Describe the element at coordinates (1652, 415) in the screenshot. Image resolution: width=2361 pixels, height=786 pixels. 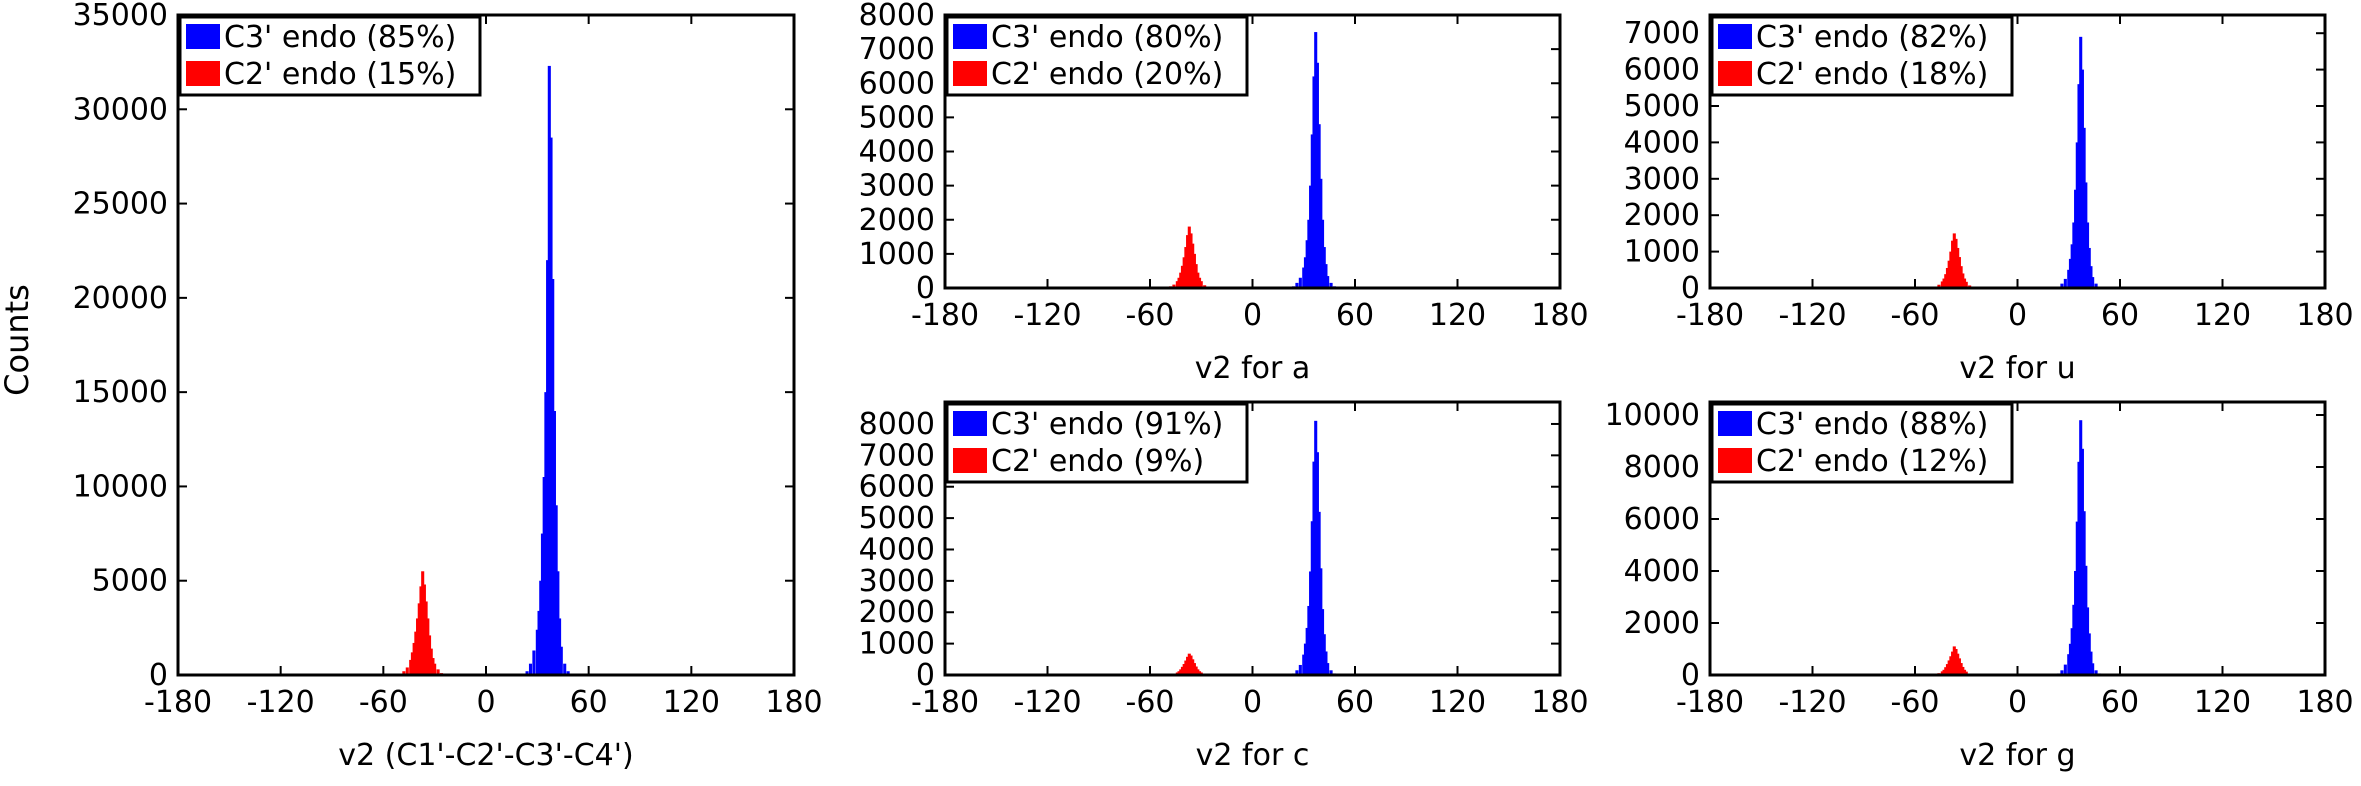
I see `y-tick-label: 10000` at that location.